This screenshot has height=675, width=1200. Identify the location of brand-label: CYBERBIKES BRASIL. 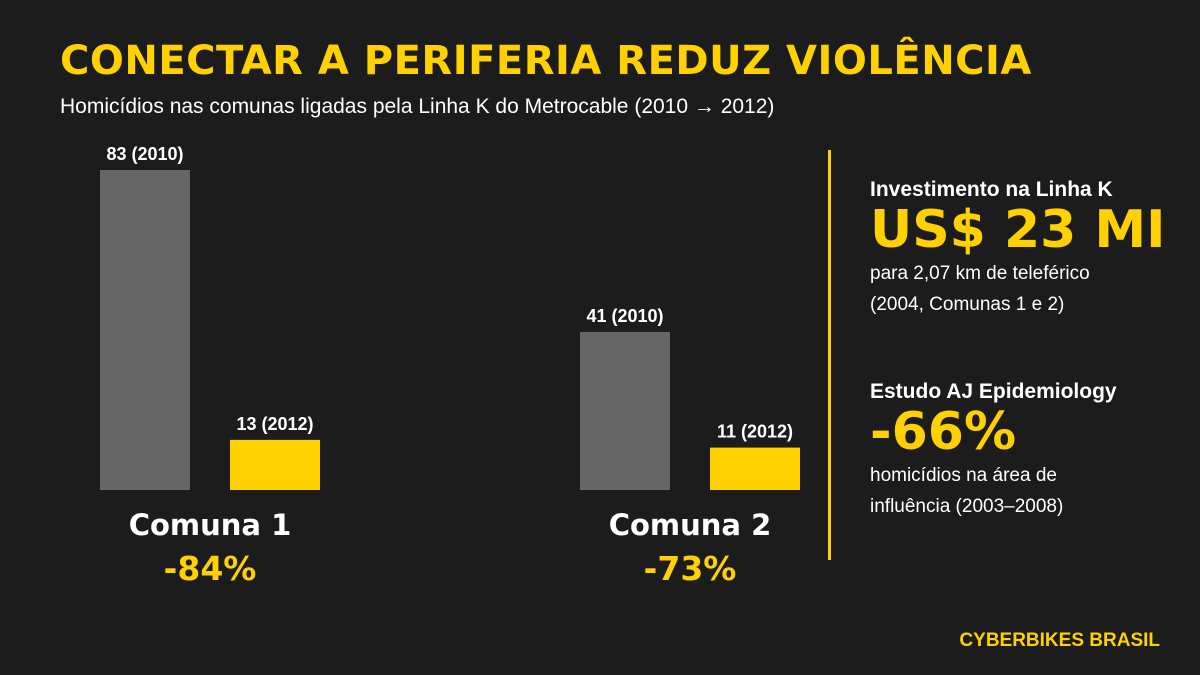
(1059, 640).